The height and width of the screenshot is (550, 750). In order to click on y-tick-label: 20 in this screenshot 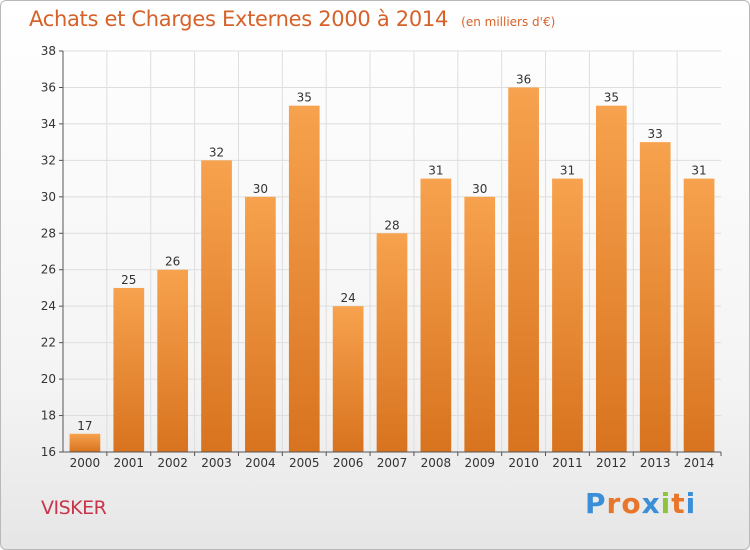, I will do `click(48, 379)`.